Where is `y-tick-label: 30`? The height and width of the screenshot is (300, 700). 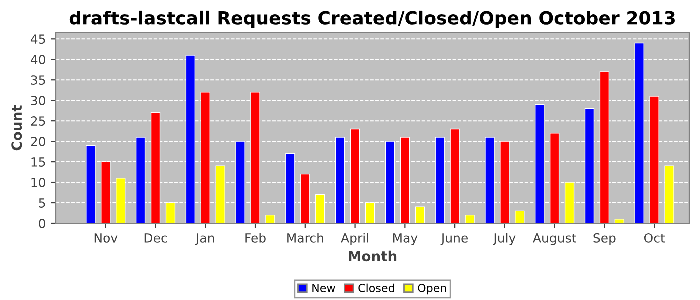 y-tick-label: 30 is located at coordinates (38, 101).